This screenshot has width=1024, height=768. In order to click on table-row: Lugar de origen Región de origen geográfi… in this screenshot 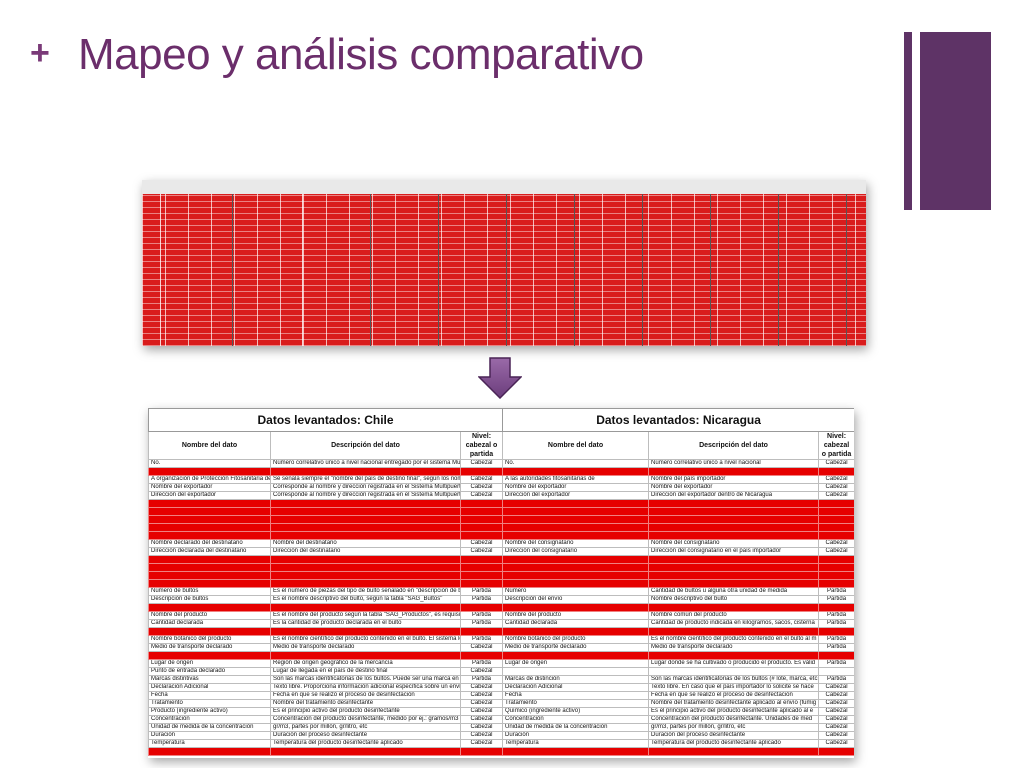, I will do `click(501, 663)`.